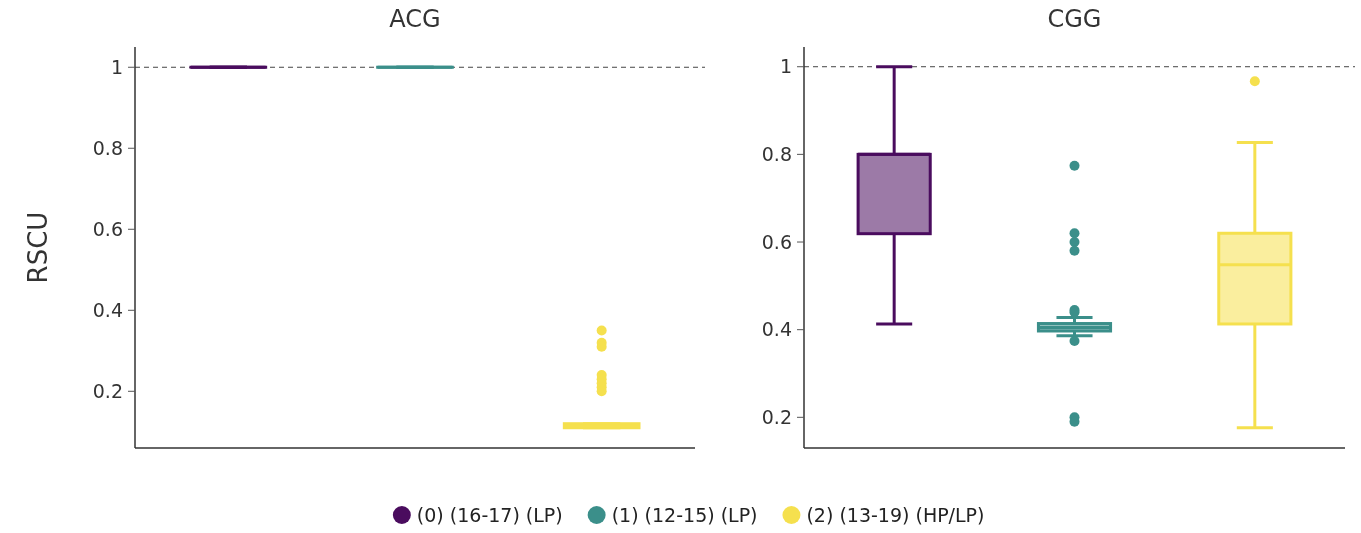 This screenshot has width=1361, height=533. Describe the element at coordinates (415, 19) in the screenshot. I see `chart-title: ACG` at that location.